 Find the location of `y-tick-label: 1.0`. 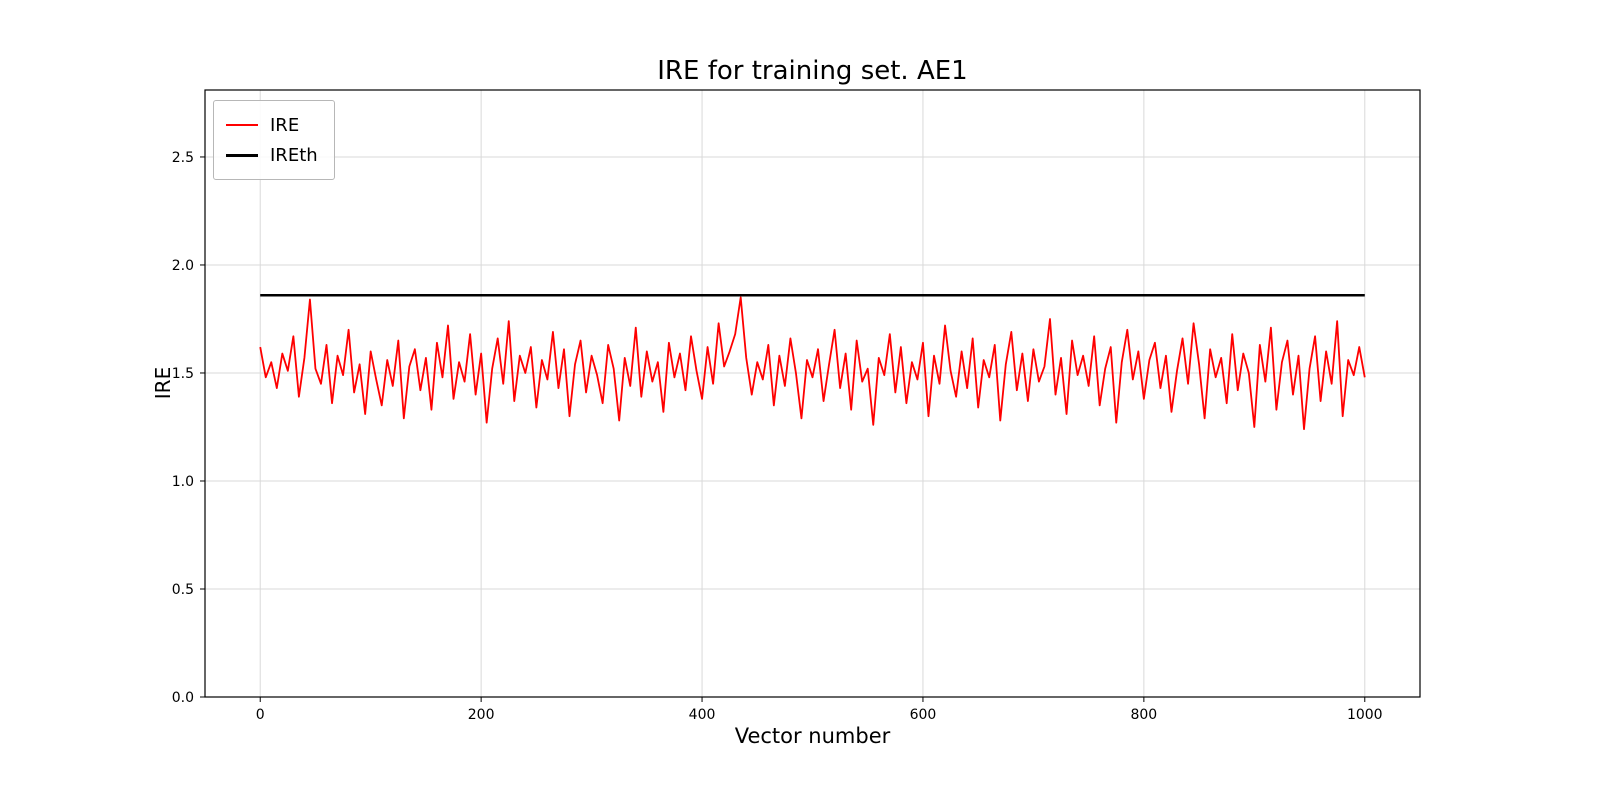

y-tick-label: 1.0 is located at coordinates (183, 482).